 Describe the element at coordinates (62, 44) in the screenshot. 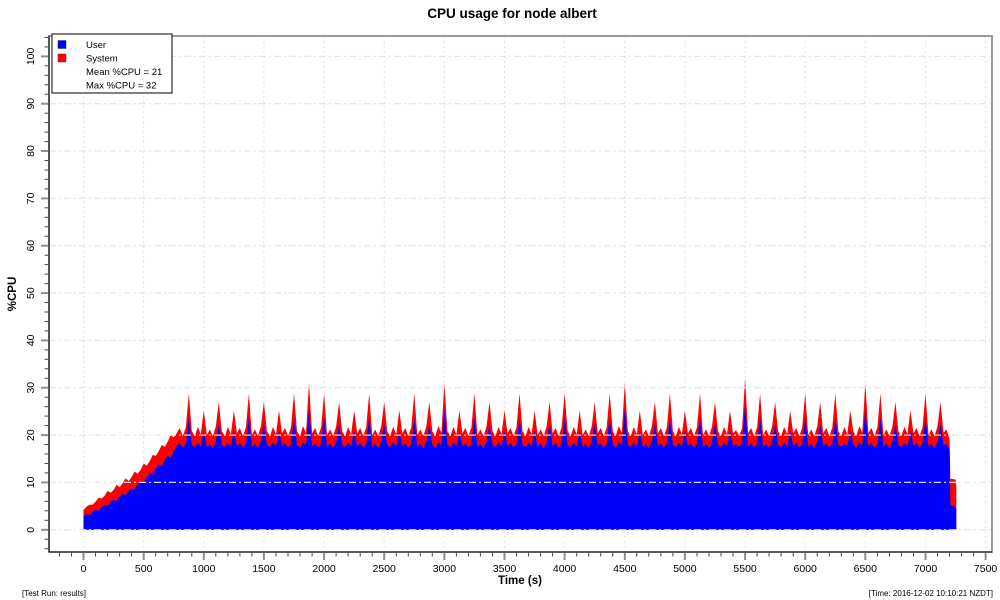

I see `legend-swatch-user` at that location.